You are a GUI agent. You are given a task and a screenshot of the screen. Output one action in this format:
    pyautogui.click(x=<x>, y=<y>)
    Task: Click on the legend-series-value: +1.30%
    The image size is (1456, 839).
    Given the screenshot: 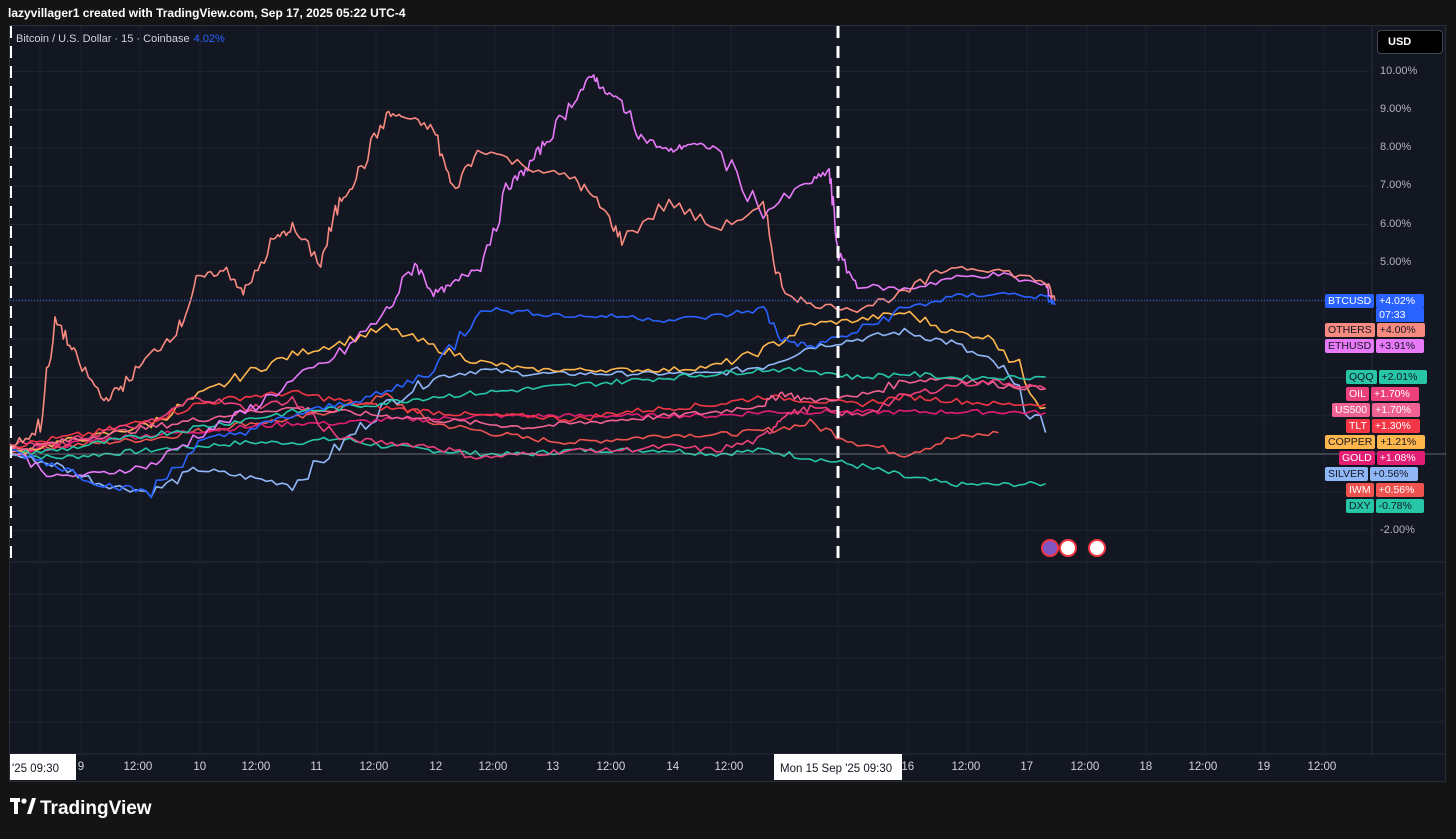 What is the action you would take?
    pyautogui.click(x=1395, y=426)
    